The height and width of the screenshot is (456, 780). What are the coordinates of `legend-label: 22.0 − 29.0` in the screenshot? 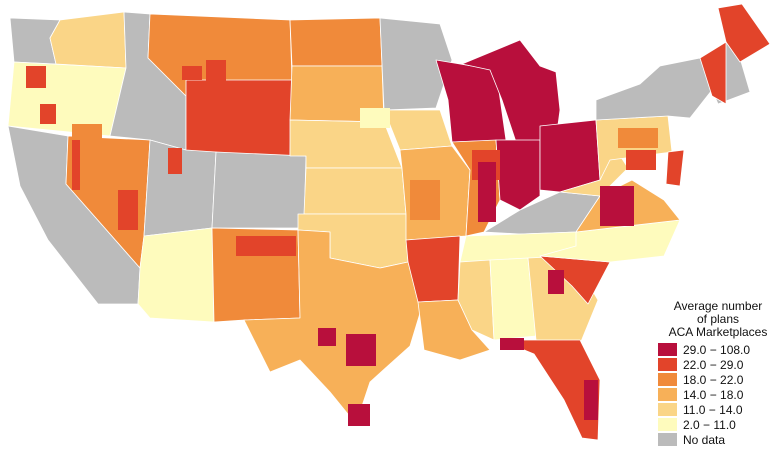 It's located at (713, 364).